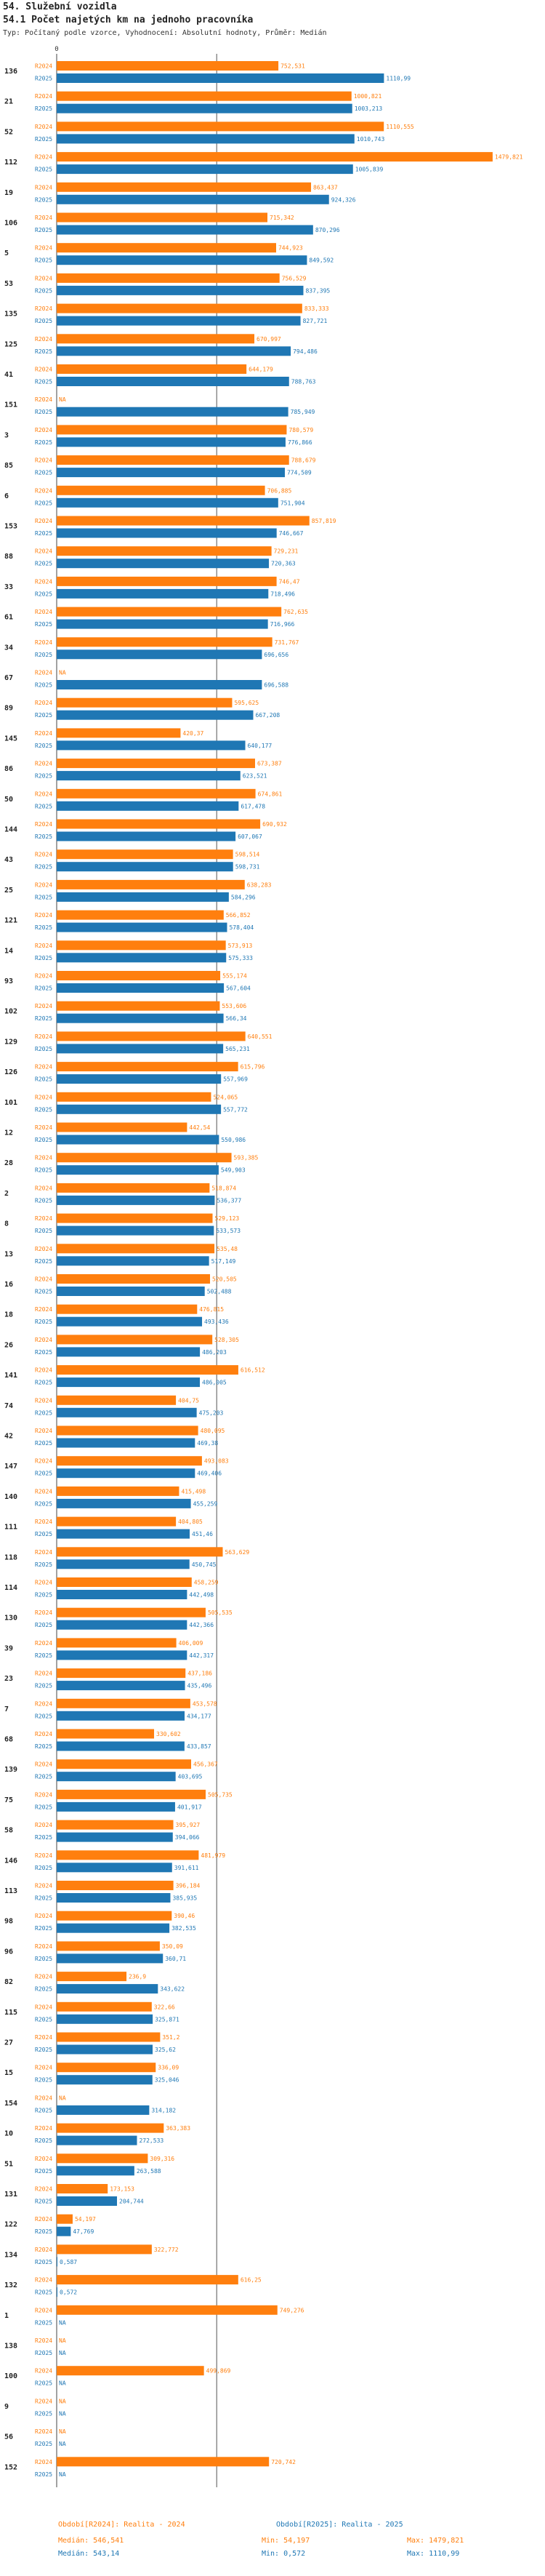  I want to click on value-label: 325,62, so click(165, 2050).